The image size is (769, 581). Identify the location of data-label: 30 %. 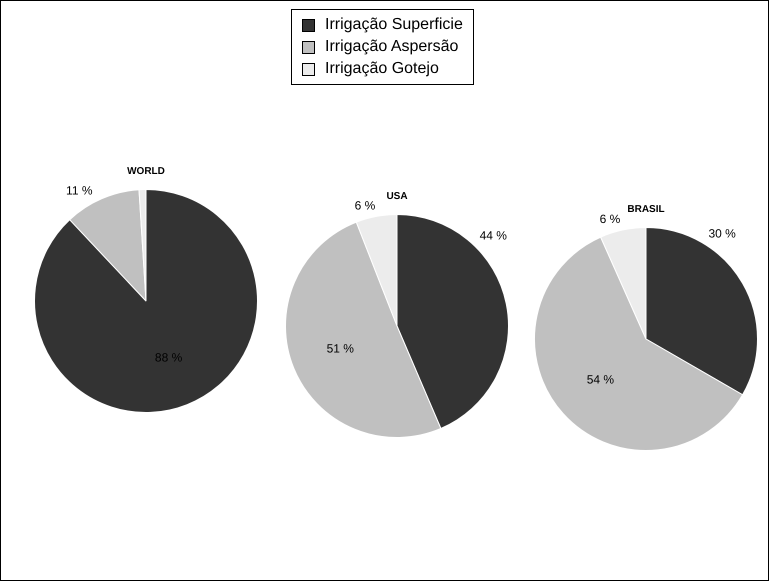
(722, 233).